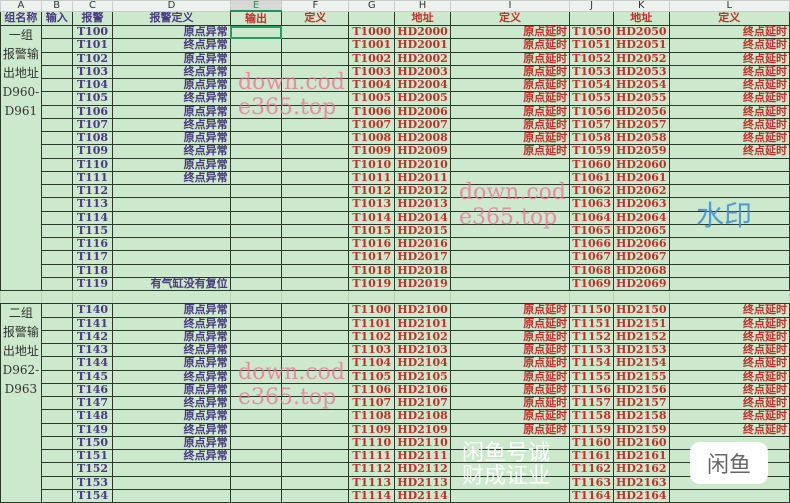 This screenshot has height=503, width=790. I want to click on cell-k: HD2151, so click(641, 323).